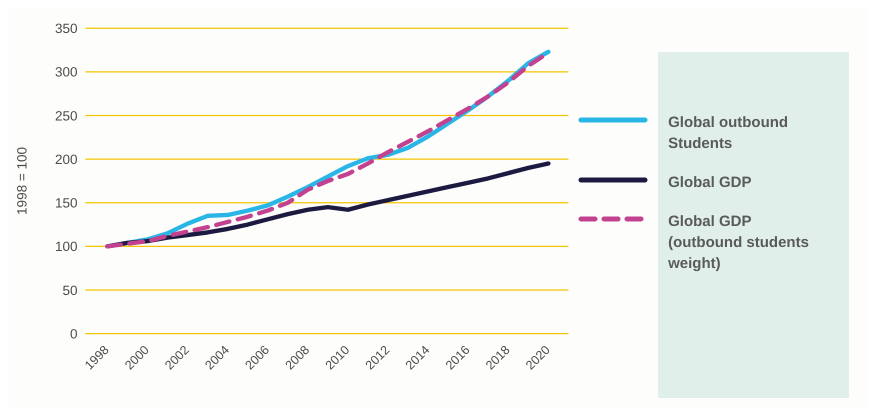 The height and width of the screenshot is (416, 871). I want to click on legend-label: Global outbound Students, so click(729, 133).